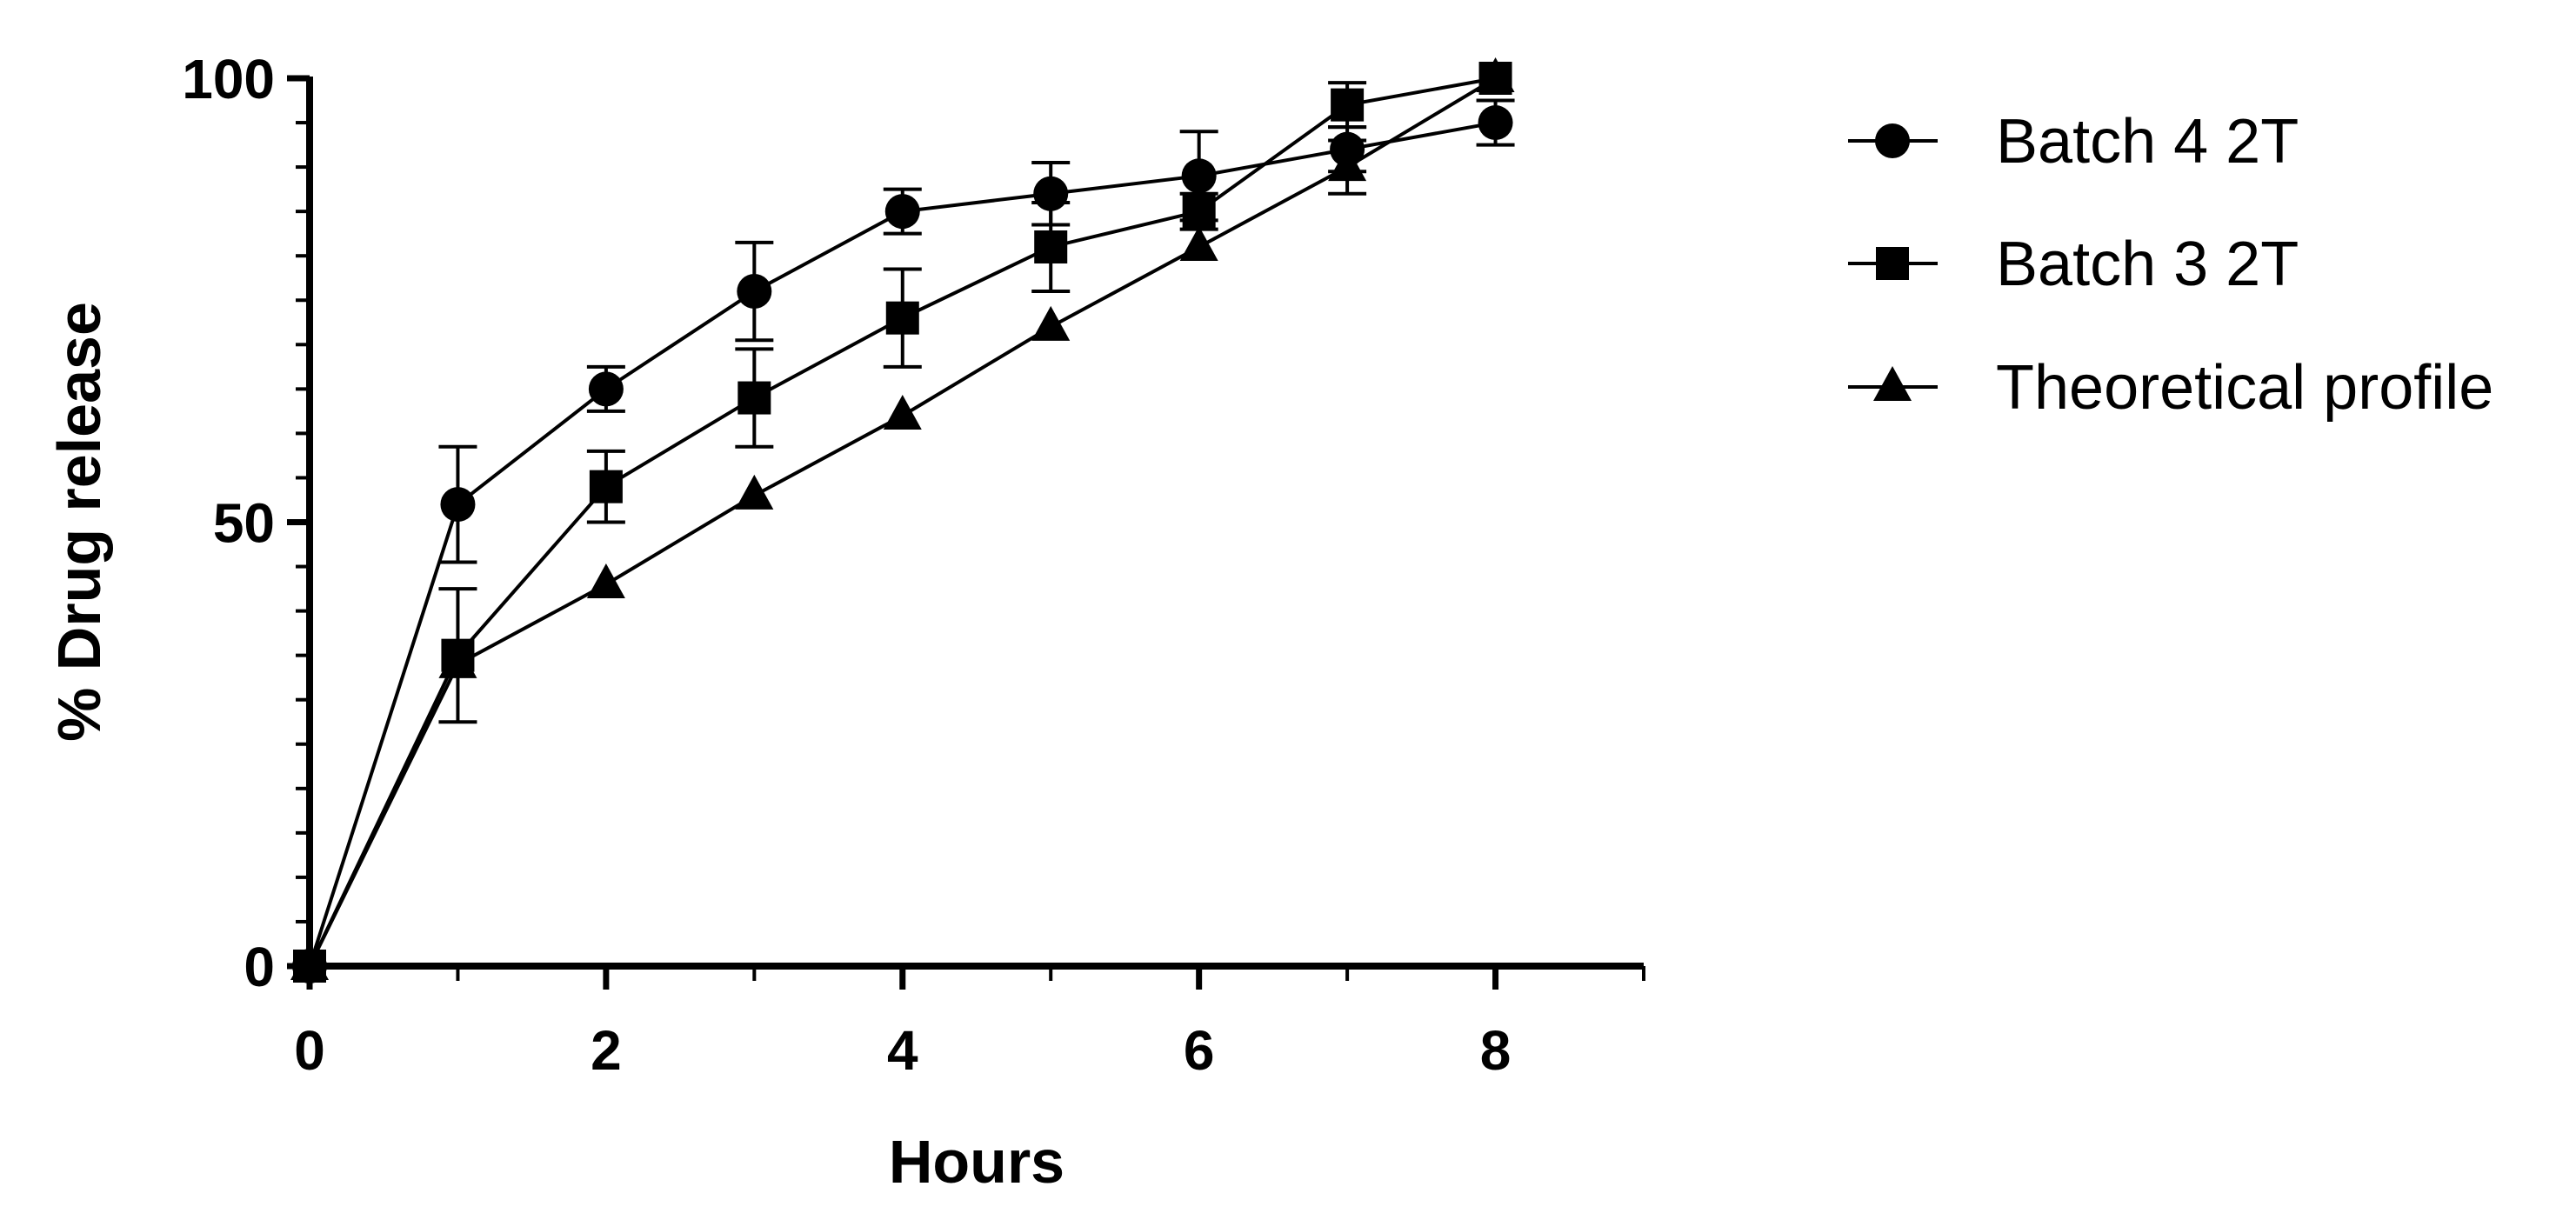  I want to click on x-axis-title: Hours, so click(977, 1162).